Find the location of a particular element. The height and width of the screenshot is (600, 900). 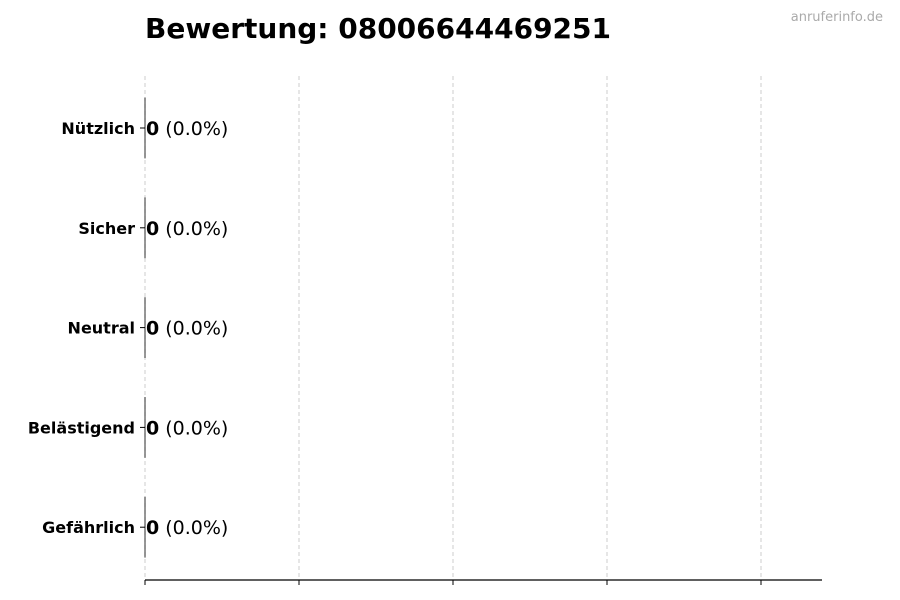

chart-title: Bewertung: 08006644469251 is located at coordinates (378, 28).